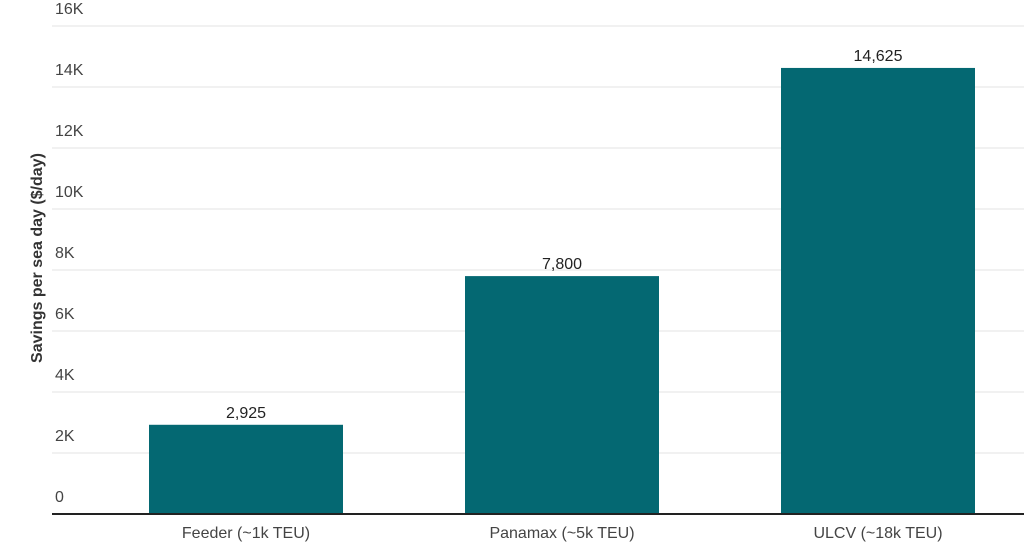 The width and height of the screenshot is (1024, 542). What do you see at coordinates (877, 533) in the screenshot?
I see `x-tick-label: ULCV (~18k TEU)` at bounding box center [877, 533].